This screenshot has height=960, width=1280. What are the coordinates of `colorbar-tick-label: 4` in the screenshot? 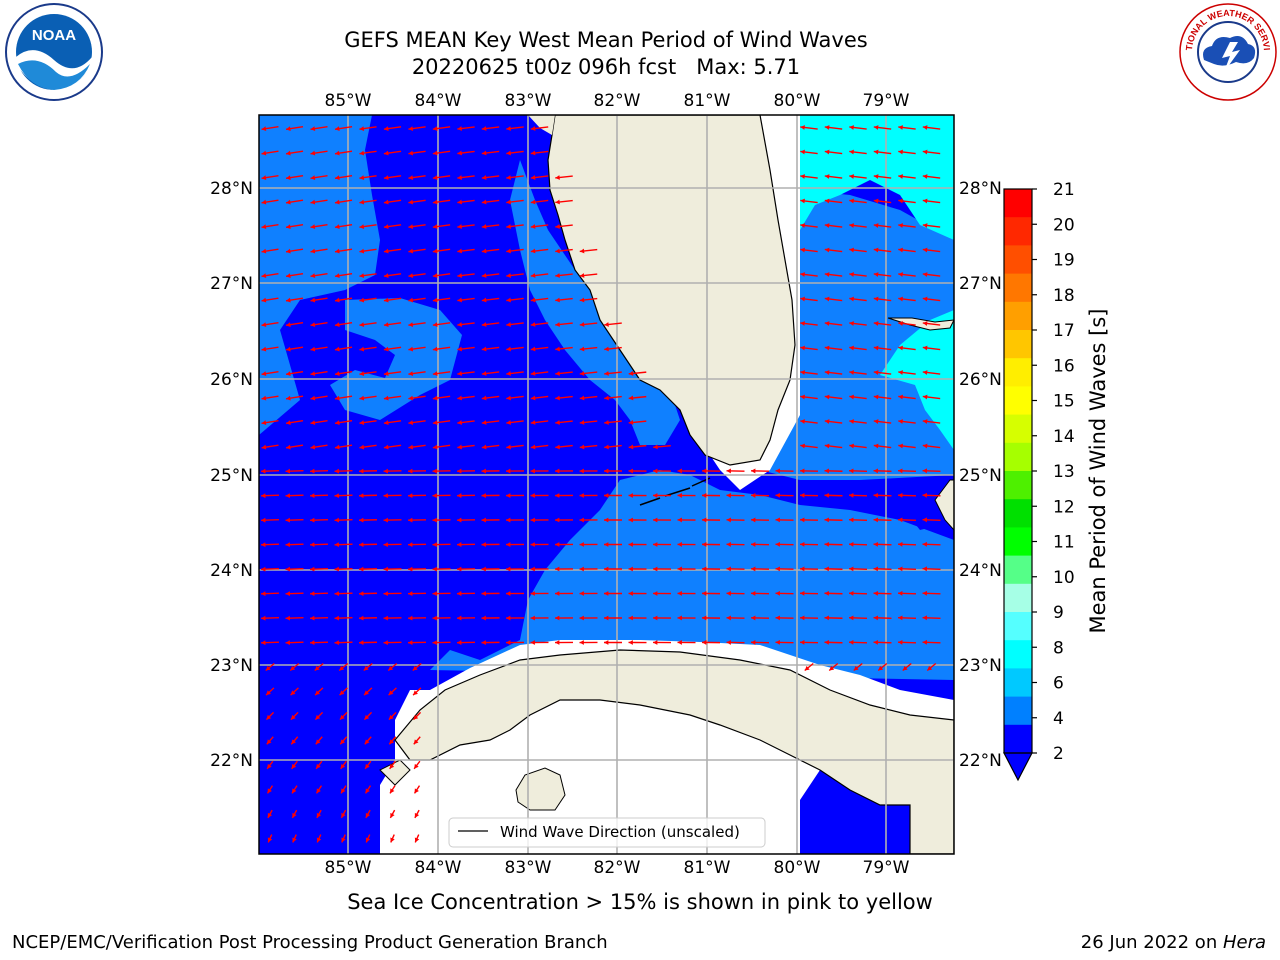 It's located at (1058, 719).